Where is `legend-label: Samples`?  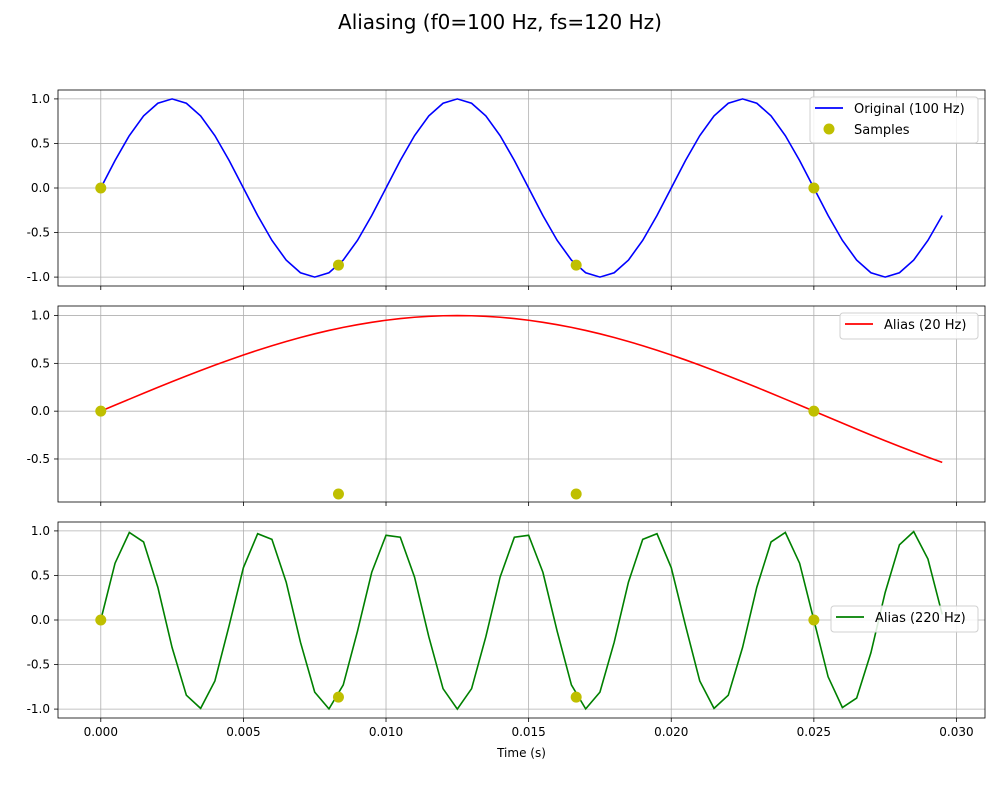
legend-label: Samples is located at coordinates (882, 130).